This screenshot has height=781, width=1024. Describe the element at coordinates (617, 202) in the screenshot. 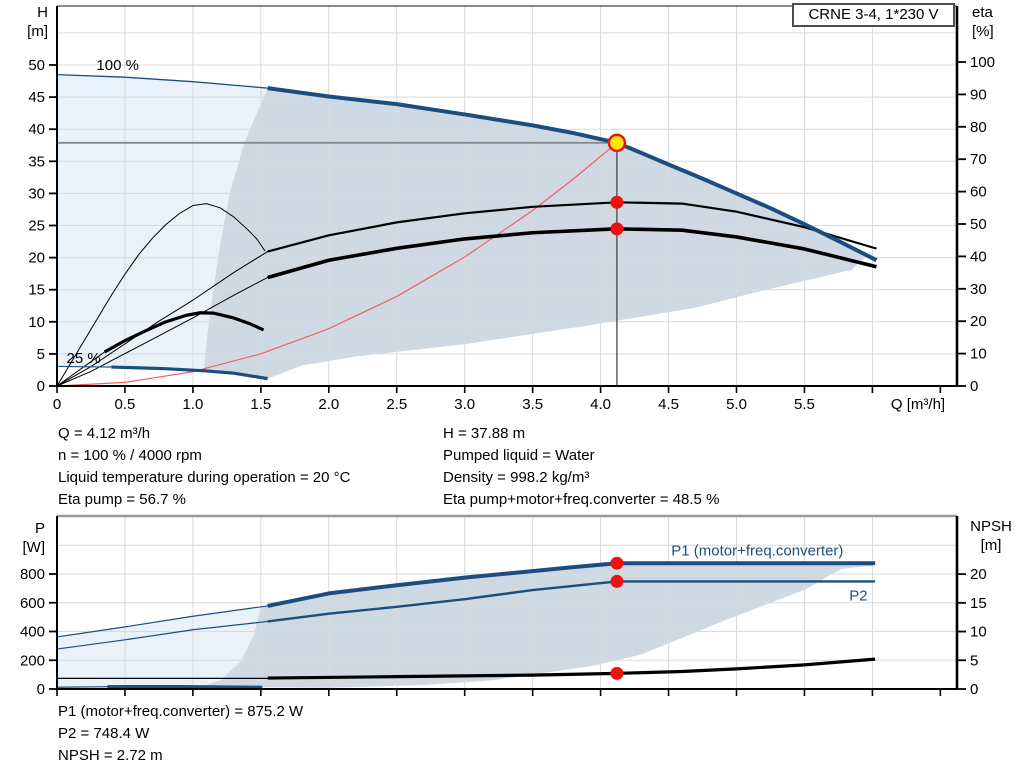

I see `eta-pump-duty-marker` at that location.